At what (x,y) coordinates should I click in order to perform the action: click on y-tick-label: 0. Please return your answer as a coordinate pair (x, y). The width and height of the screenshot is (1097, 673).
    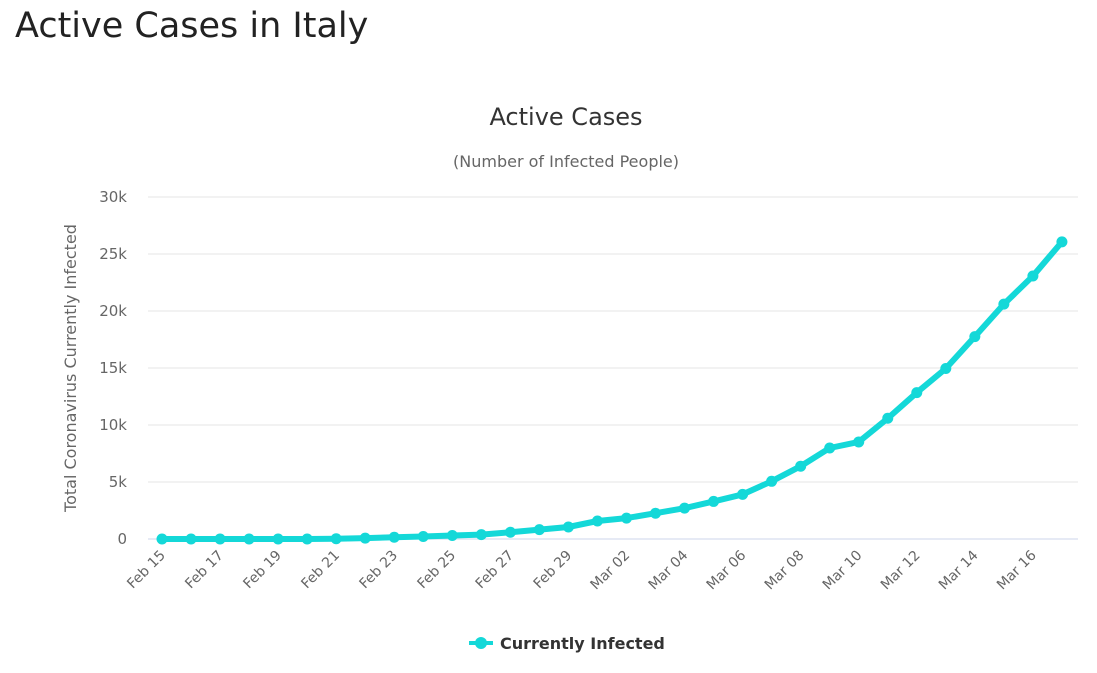
    Looking at the image, I should click on (122, 539).